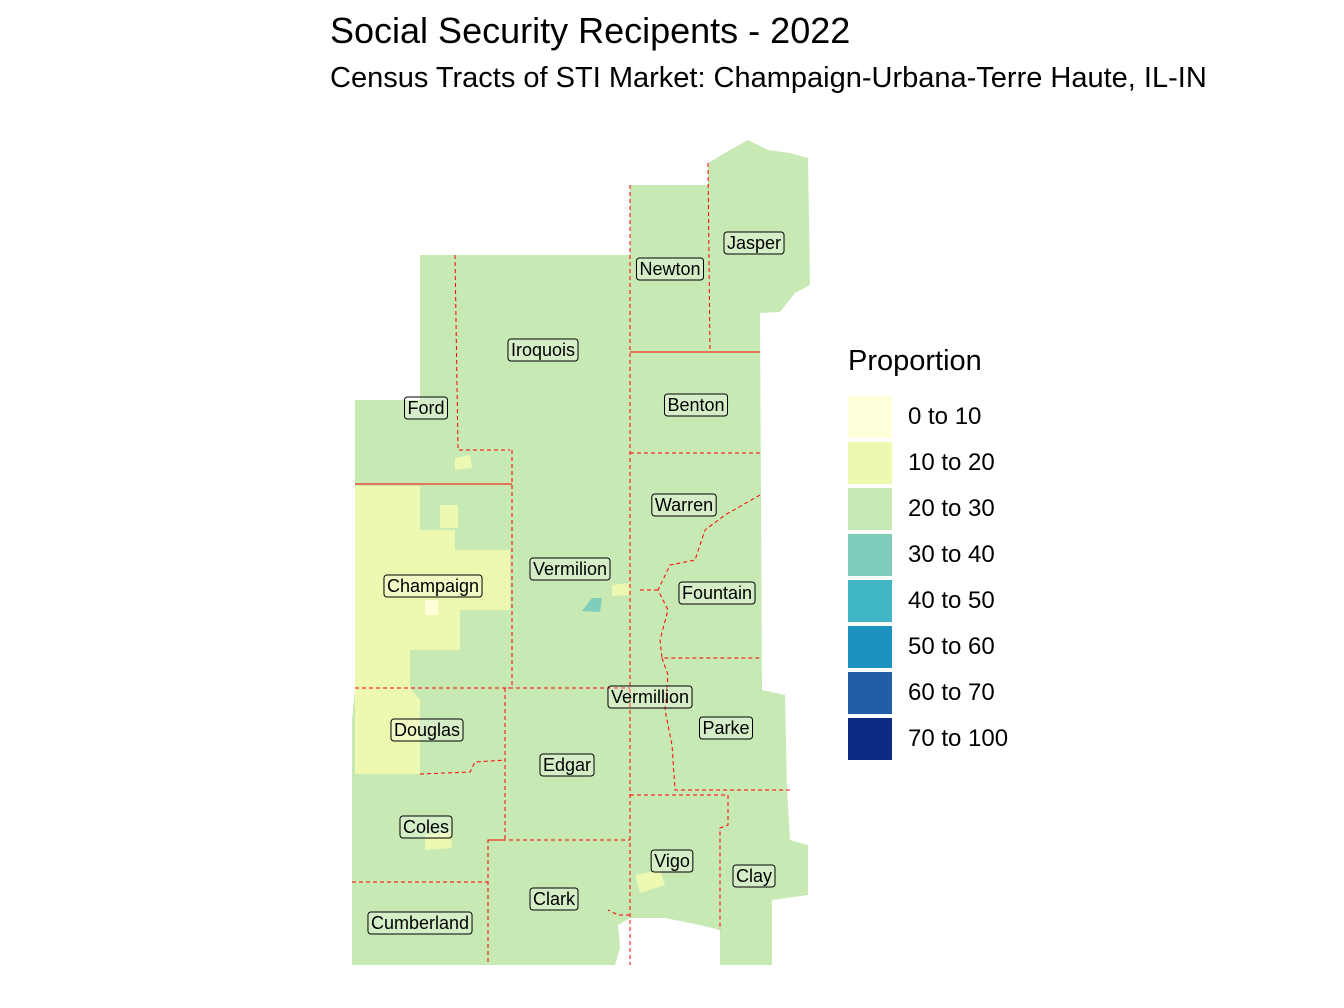 Image resolution: width=1344 pixels, height=1008 pixels. I want to click on county-label-clark: Clark, so click(554, 899).